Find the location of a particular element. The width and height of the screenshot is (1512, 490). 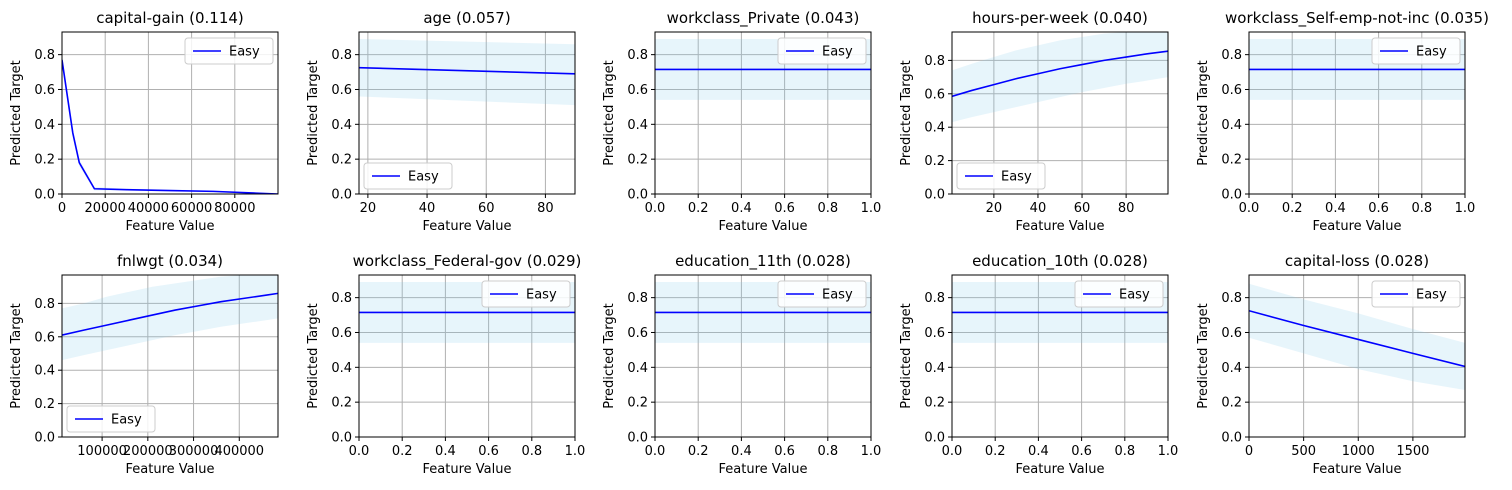

x-tick-label: 60 is located at coordinates (486, 208).